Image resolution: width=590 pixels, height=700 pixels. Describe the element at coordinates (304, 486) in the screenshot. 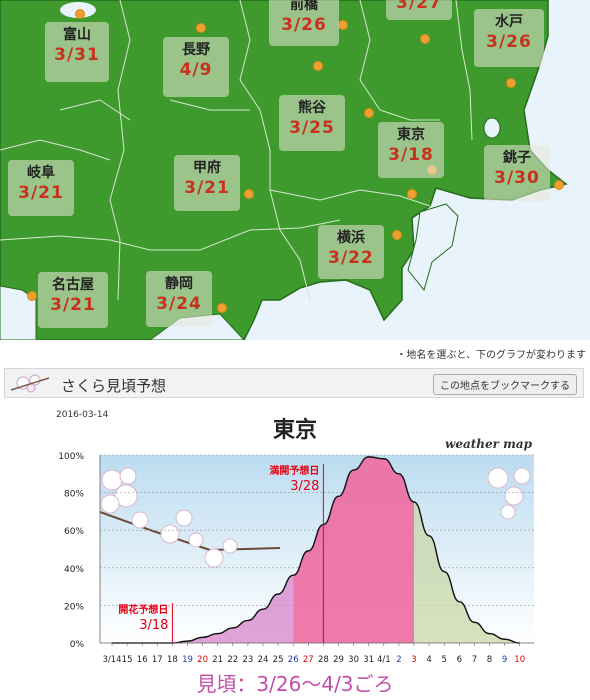

I see `marker-date: 3/28` at that location.